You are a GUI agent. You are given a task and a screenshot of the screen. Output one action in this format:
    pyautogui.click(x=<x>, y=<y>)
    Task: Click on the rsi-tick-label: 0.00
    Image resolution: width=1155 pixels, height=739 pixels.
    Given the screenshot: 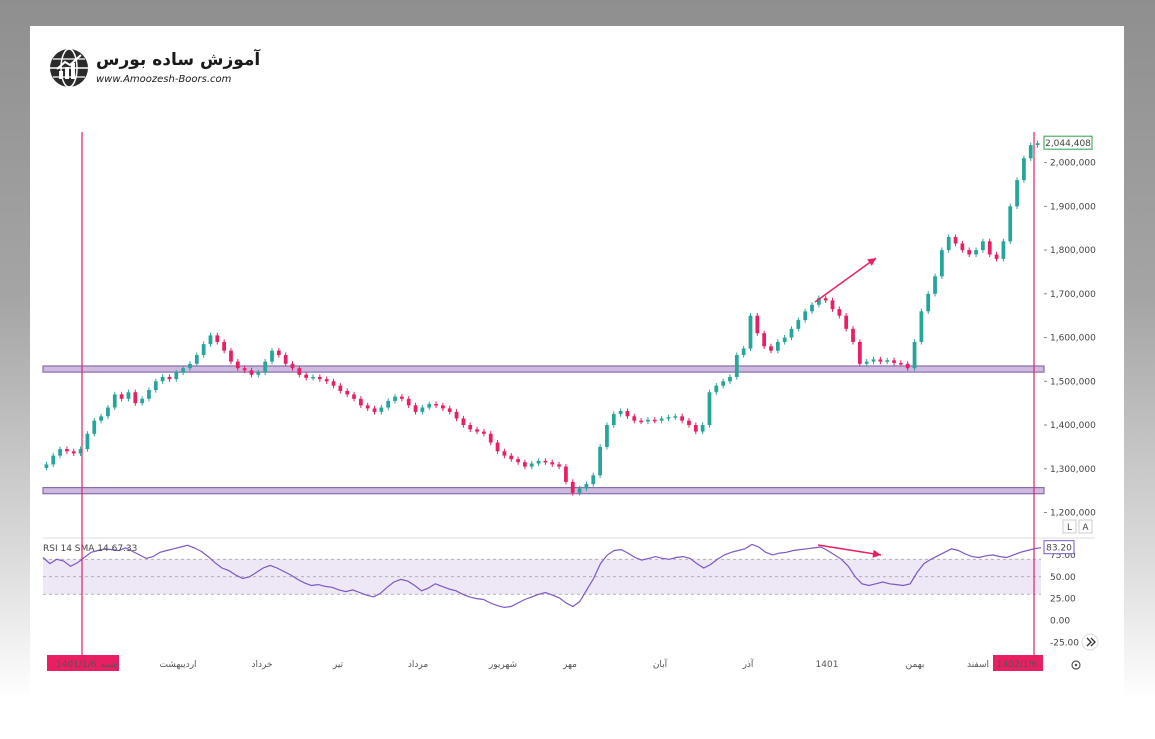 What is the action you would take?
    pyautogui.click(x=1060, y=622)
    